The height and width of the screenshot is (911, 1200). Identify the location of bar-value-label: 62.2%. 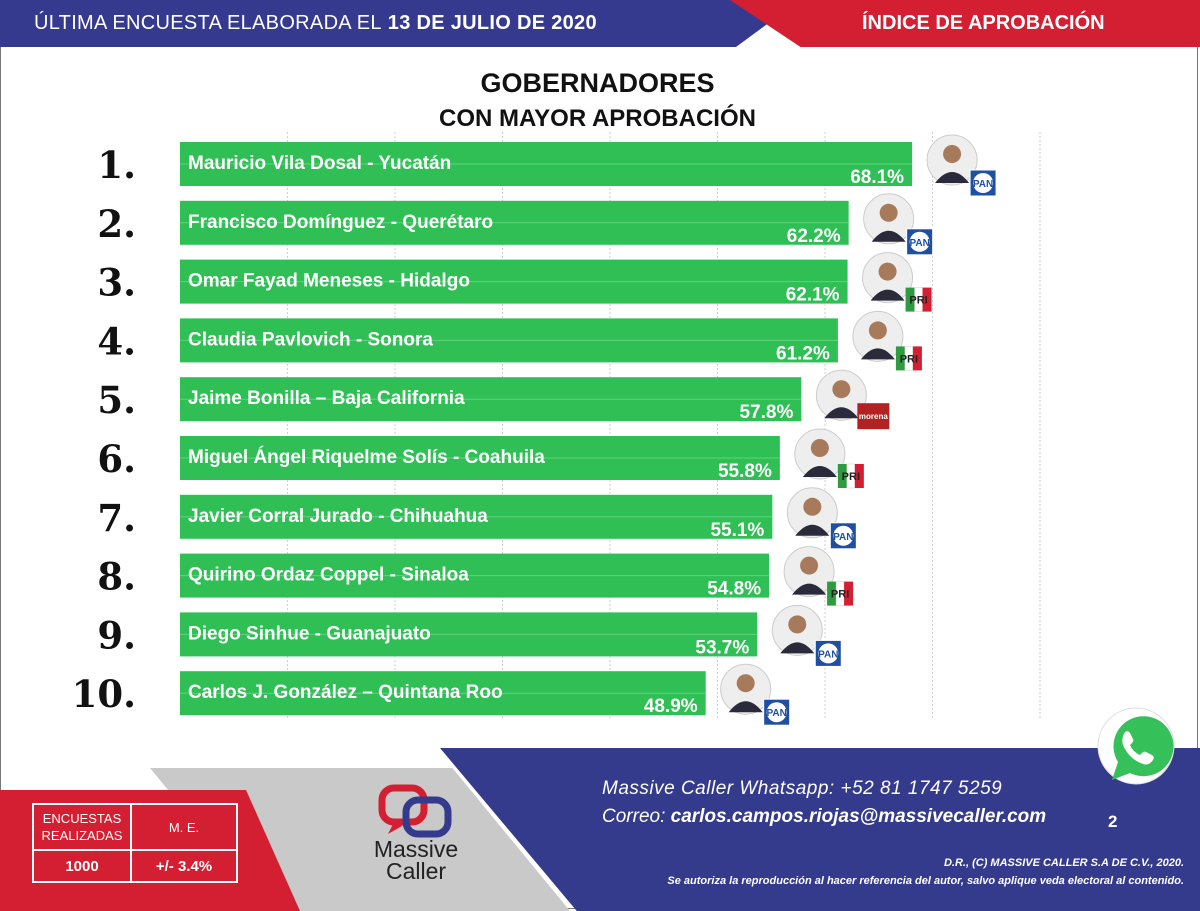
(814, 236).